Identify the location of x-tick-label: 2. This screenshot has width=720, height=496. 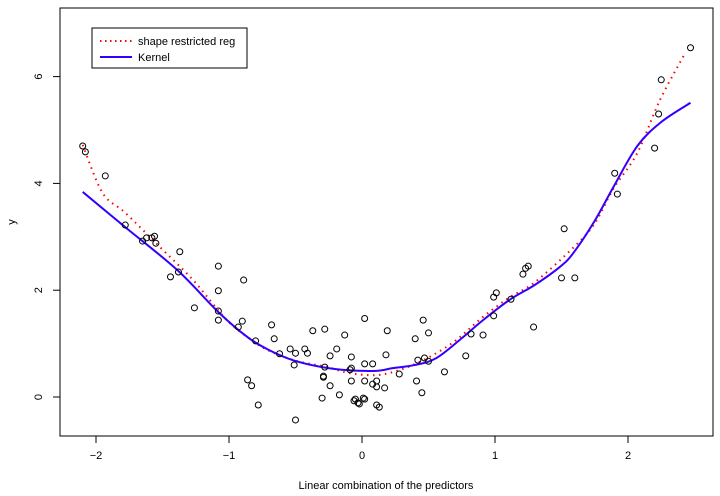
(628, 456).